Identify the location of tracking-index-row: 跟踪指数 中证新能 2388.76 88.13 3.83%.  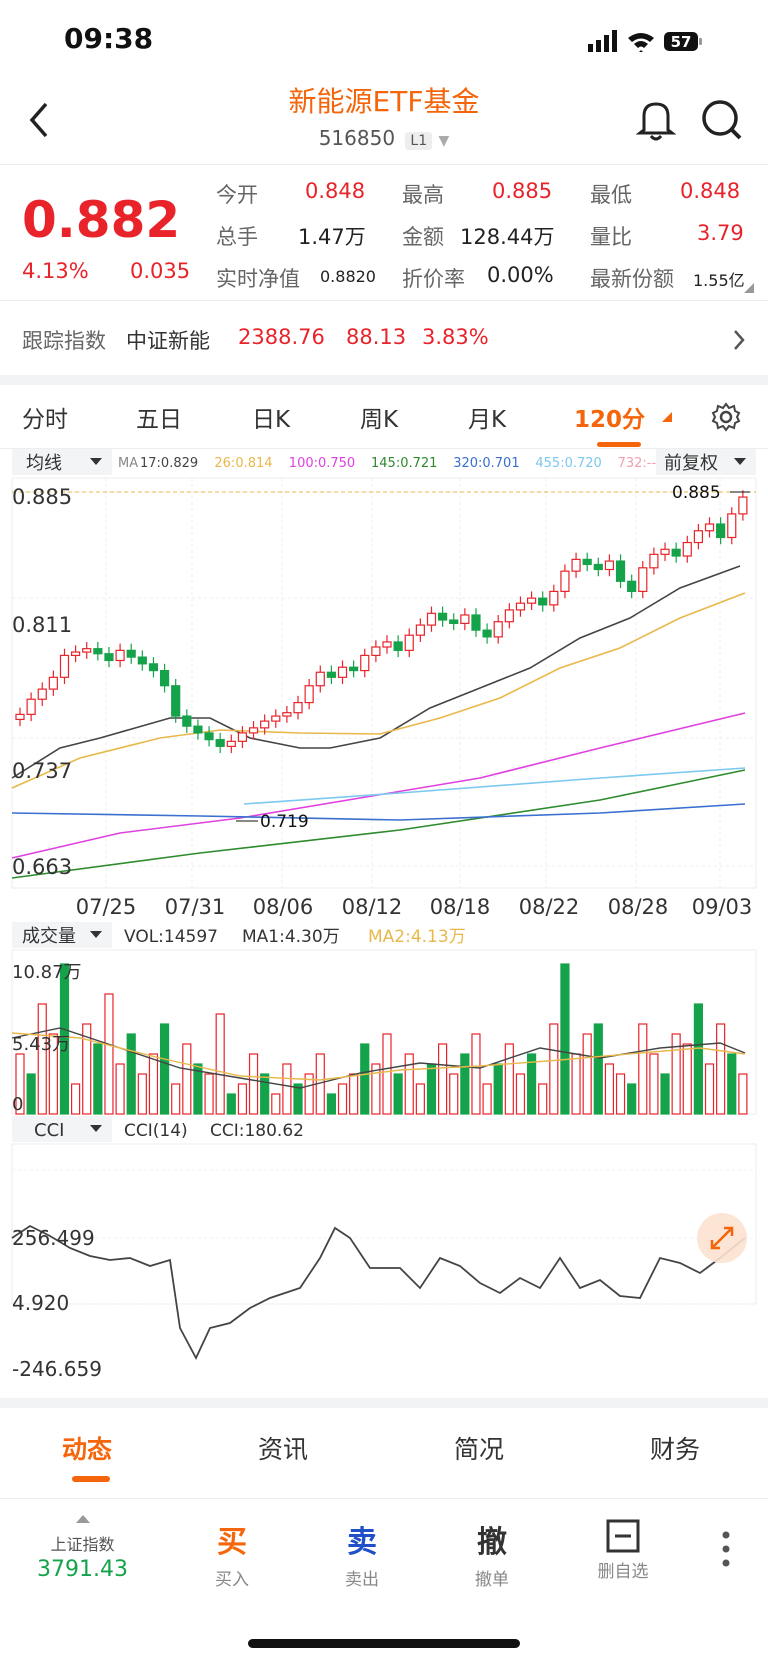
(384, 342).